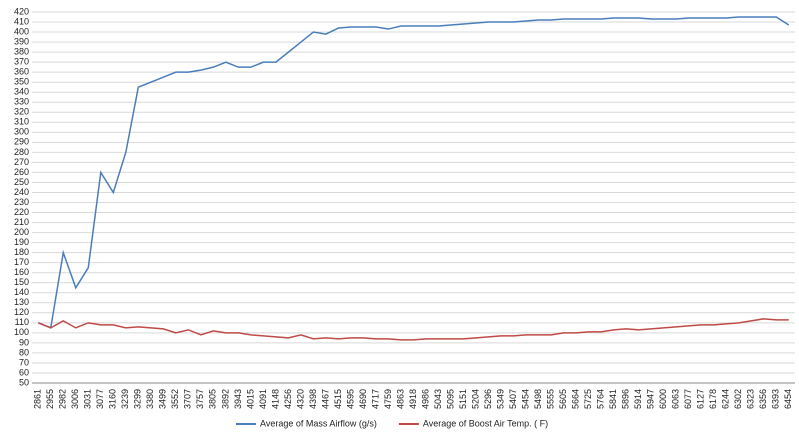 This screenshot has height=437, width=799. What do you see at coordinates (21, 41) in the screenshot?
I see `y-tick-label: 390` at bounding box center [21, 41].